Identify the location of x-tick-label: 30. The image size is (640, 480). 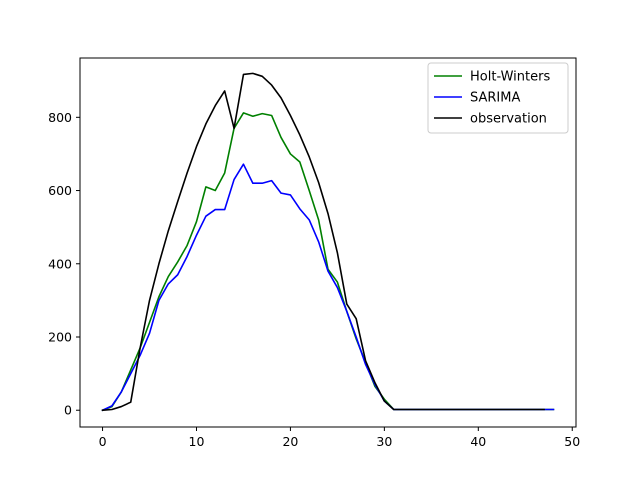
(384, 441).